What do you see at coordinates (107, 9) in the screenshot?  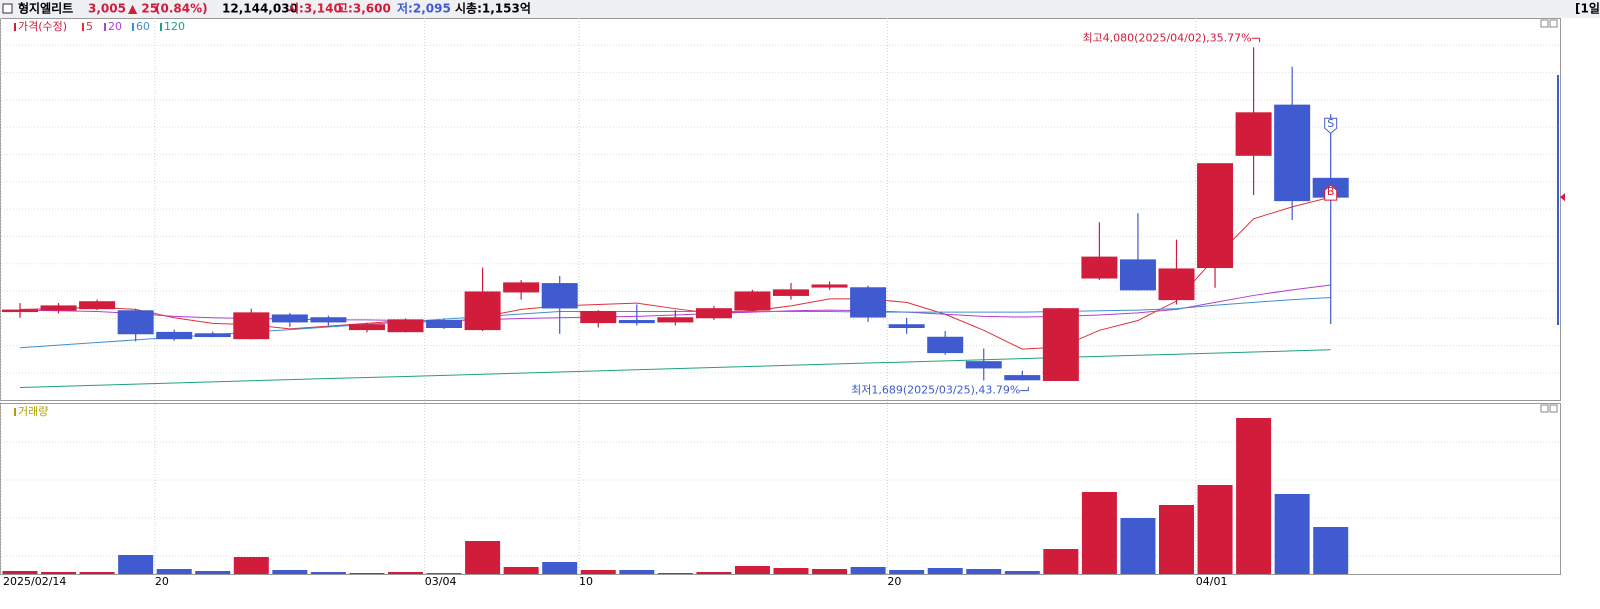 I see `price: 3,005` at bounding box center [107, 9].